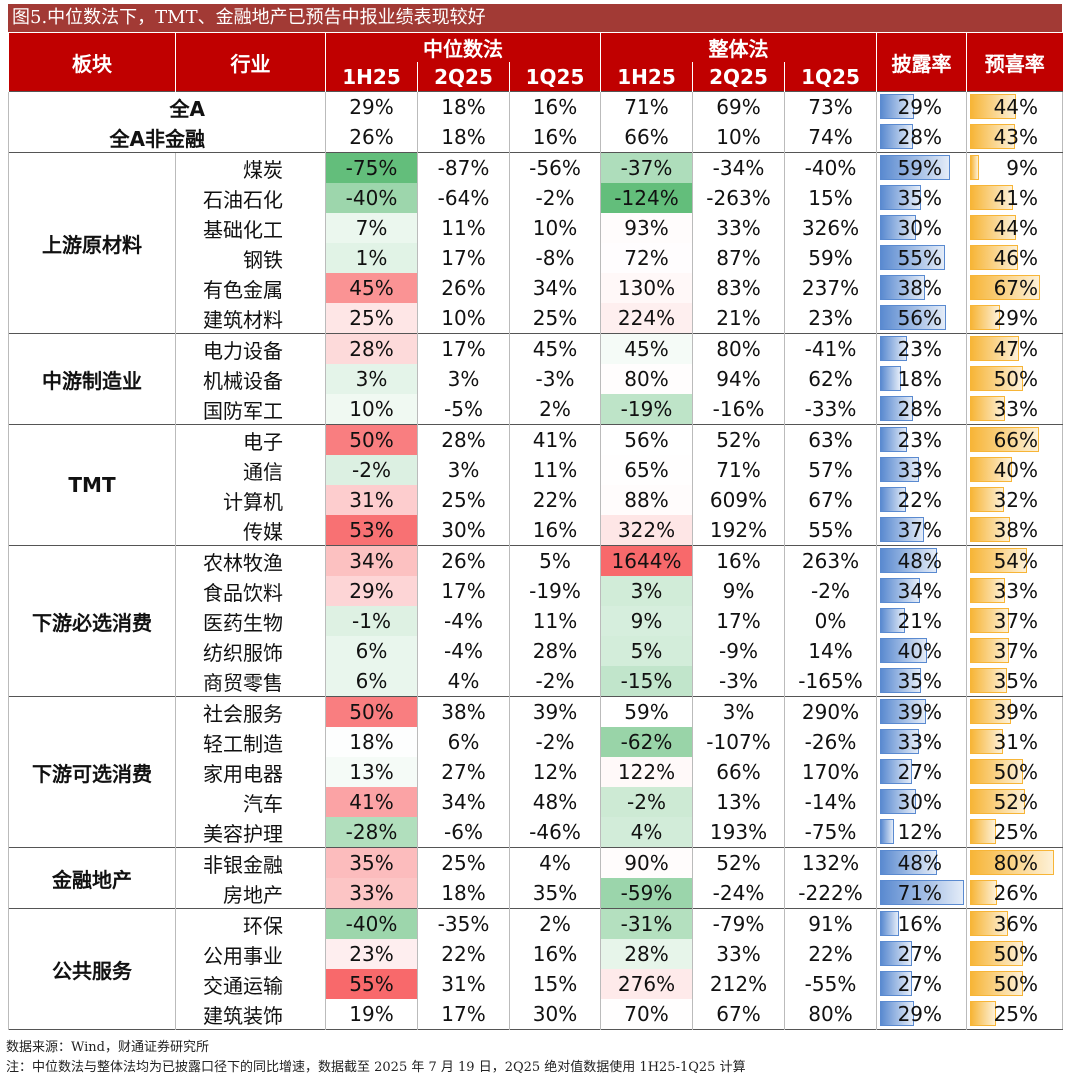 The width and height of the screenshot is (1080, 1080). Describe the element at coordinates (830, 379) in the screenshot. I see `cell-text: 62%` at that location.